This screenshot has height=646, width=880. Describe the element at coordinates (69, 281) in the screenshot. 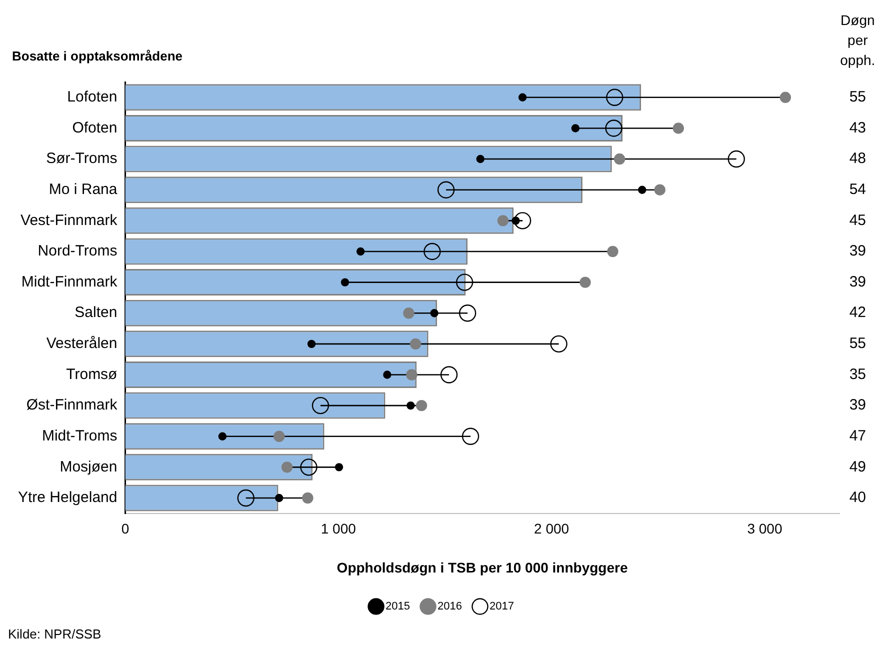

I see `y-tick-label: Midt-Finnmark` at that location.